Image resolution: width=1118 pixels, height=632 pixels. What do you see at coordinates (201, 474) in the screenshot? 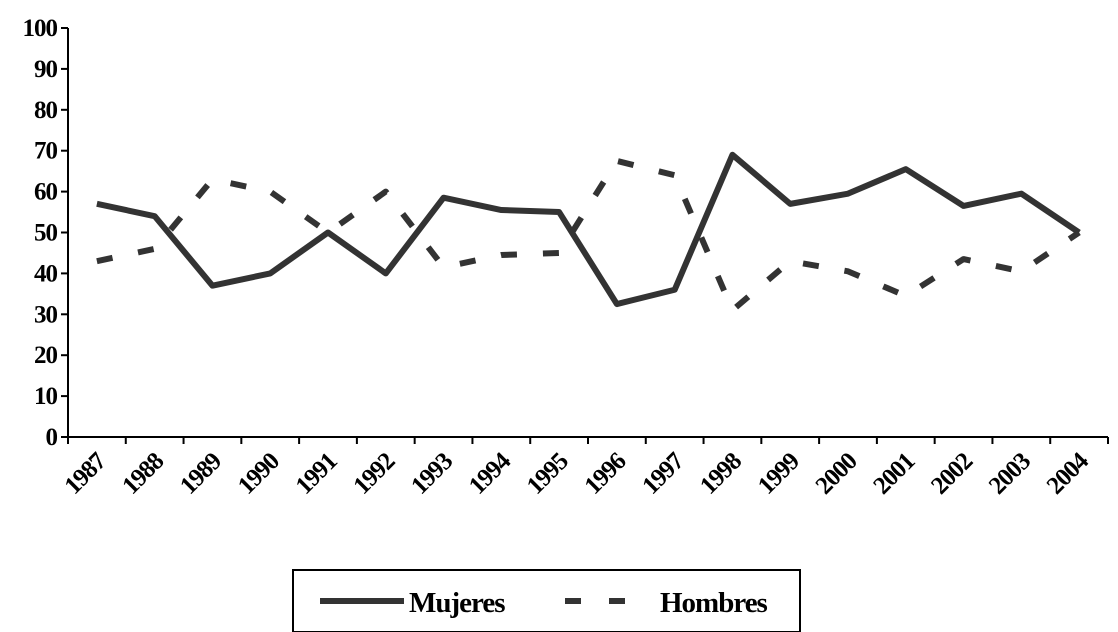
I see `x-tick-label: 1989` at bounding box center [201, 474].